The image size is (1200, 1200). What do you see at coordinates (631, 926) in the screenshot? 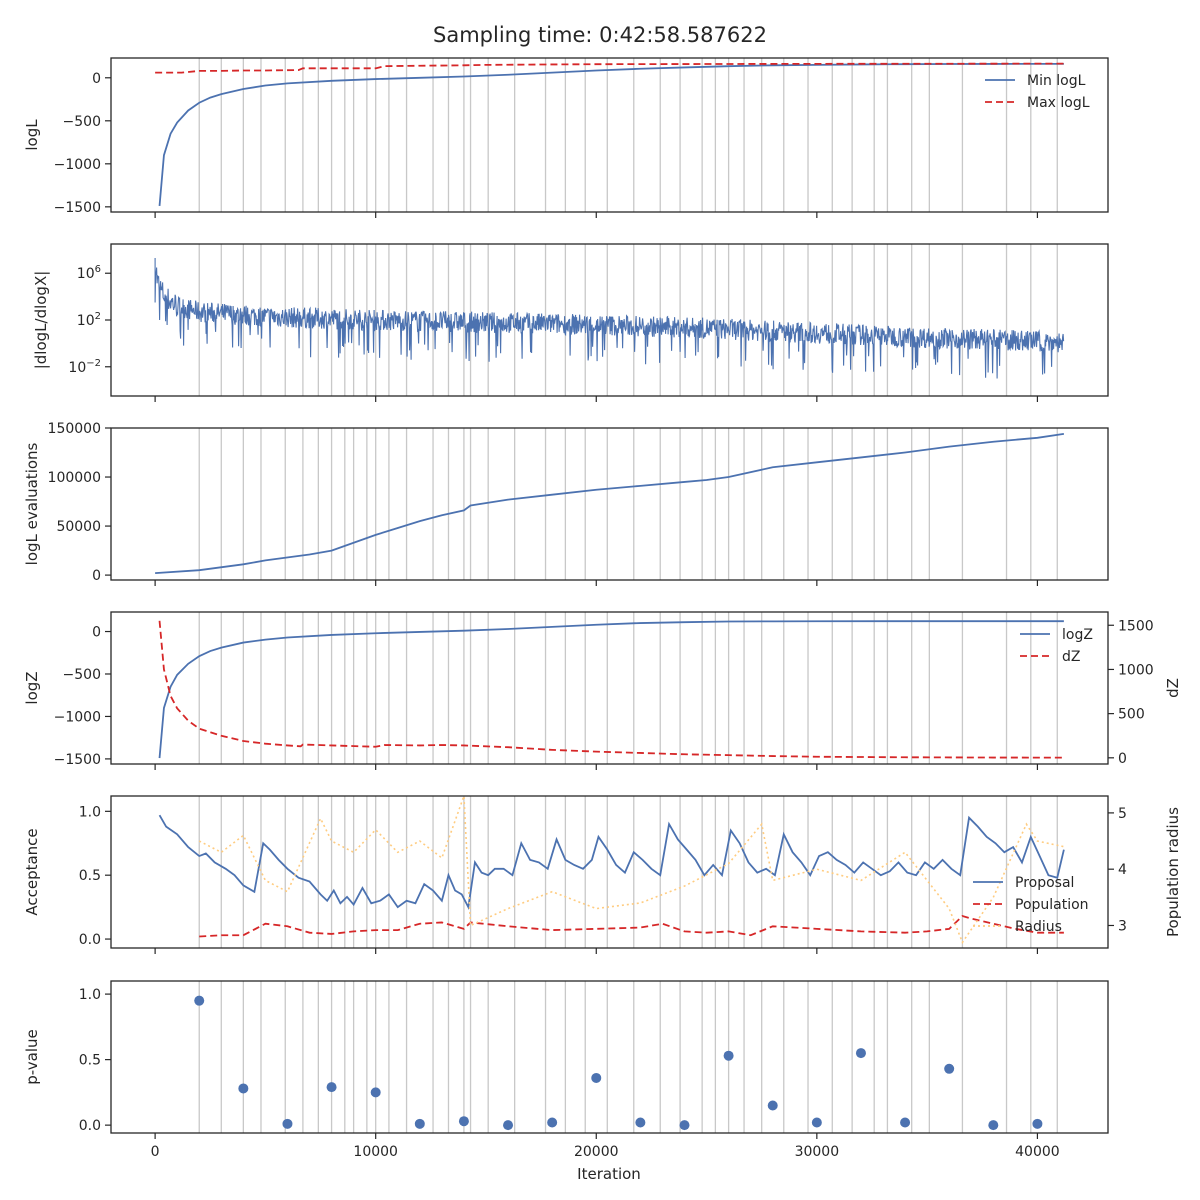
I see `series-line-population` at bounding box center [631, 926].